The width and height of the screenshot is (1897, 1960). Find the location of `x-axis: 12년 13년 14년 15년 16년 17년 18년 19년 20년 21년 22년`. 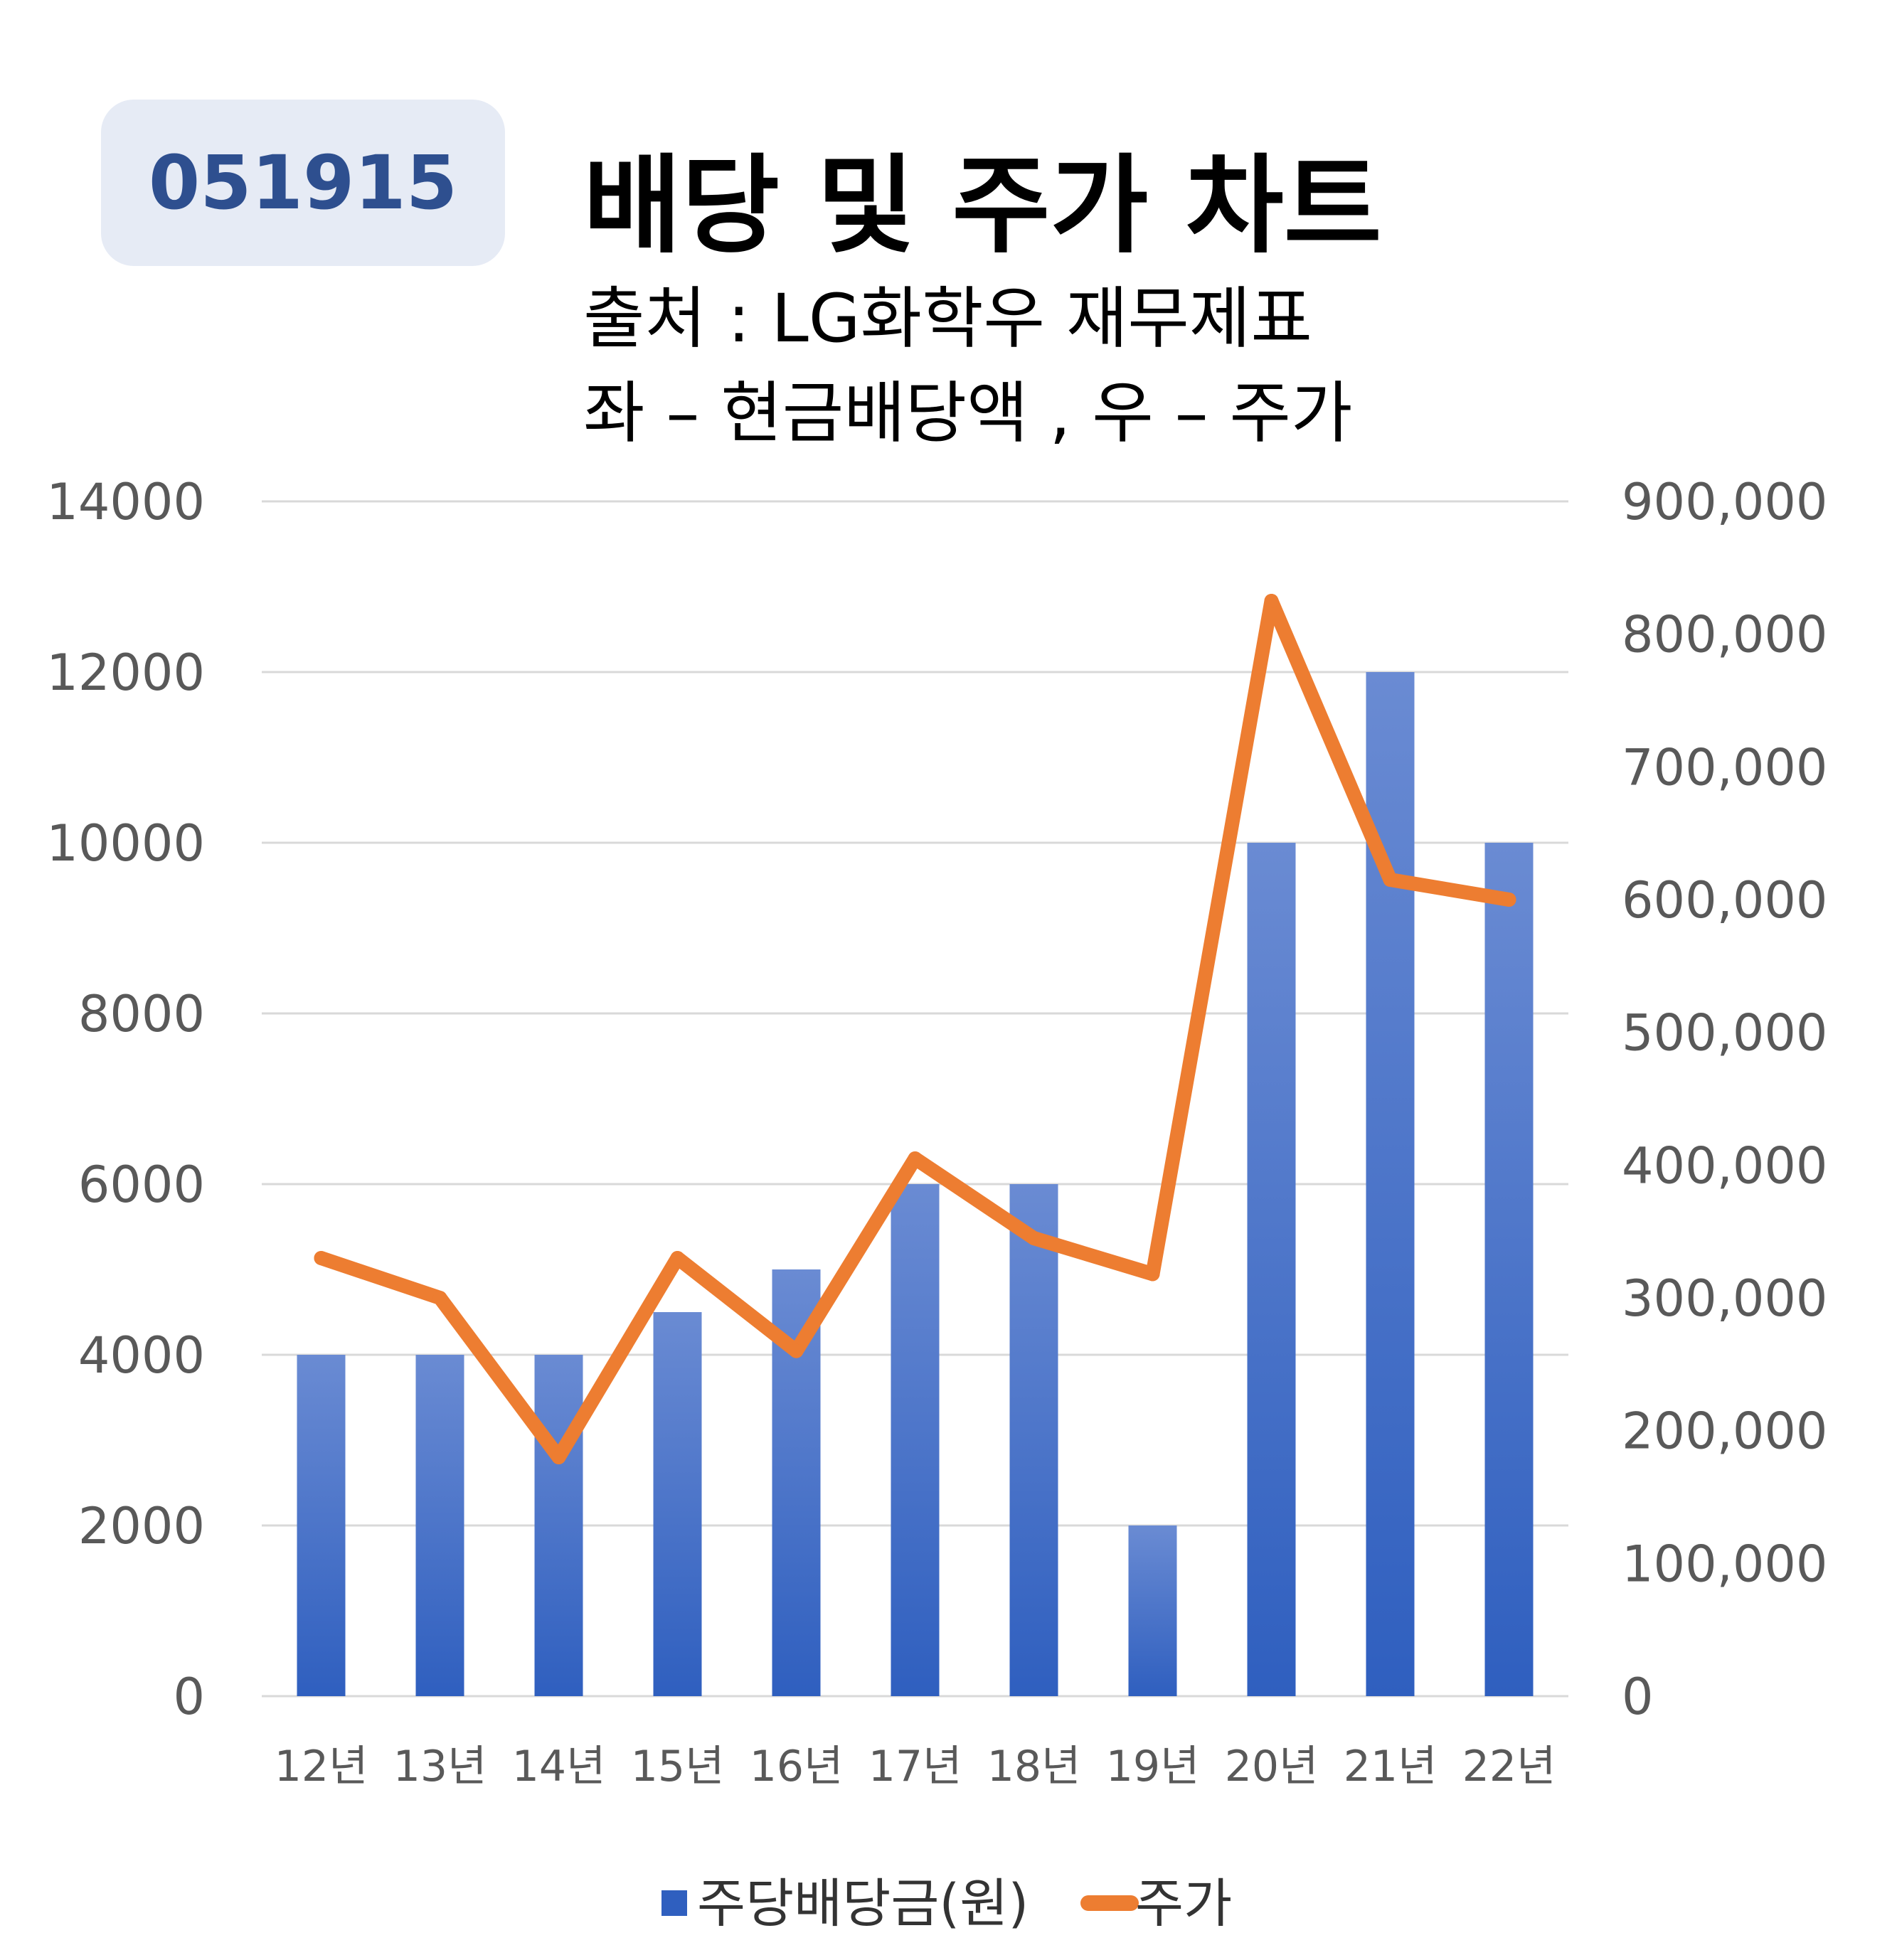

x-axis: 12년 13년 14년 15년 16년 17년 18년 19년 20년 21년 22년 is located at coordinates (915, 1766).